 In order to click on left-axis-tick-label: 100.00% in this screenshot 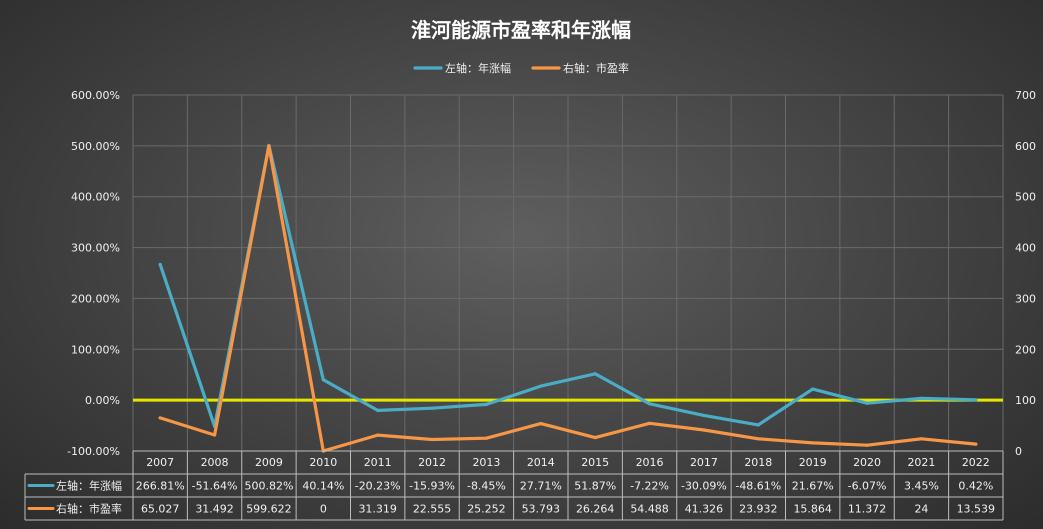, I will do `click(95, 349)`.